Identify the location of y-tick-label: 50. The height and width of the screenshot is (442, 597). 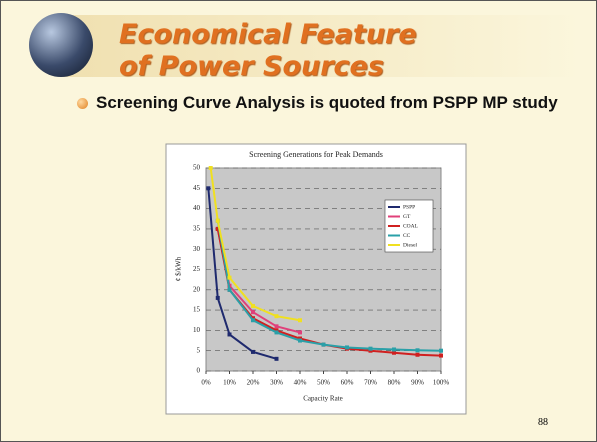
(197, 168).